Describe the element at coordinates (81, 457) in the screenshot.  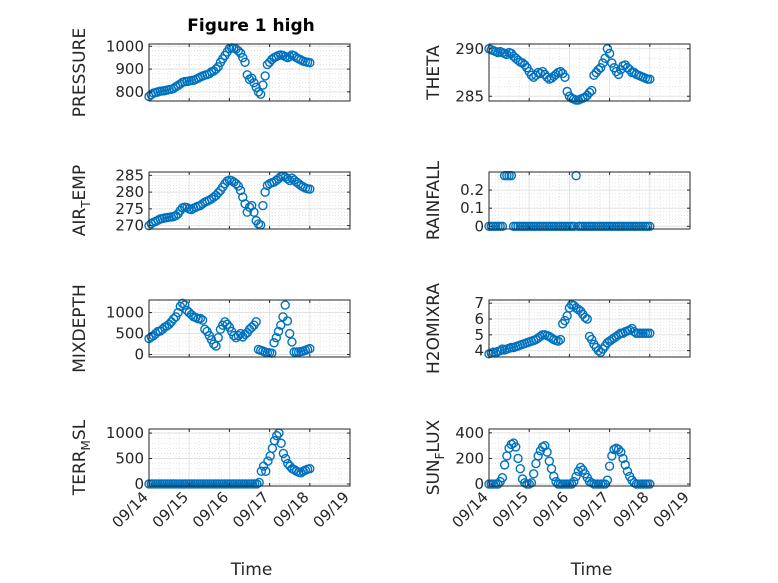
I see `y-axis-label: TERRMSL` at that location.